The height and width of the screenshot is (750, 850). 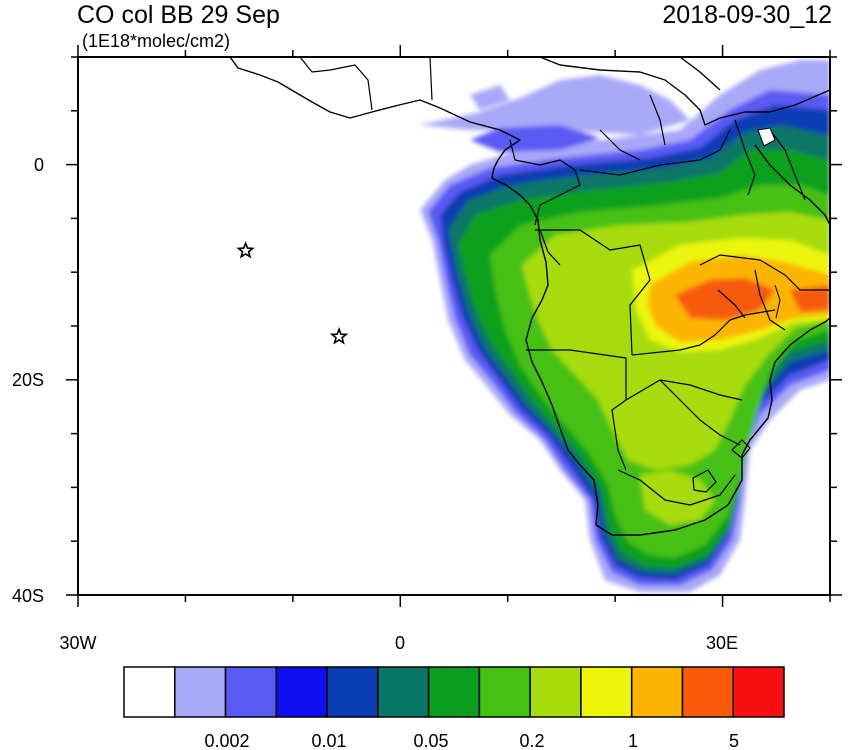 I want to click on x-tick-label-30w: 30W, so click(x=77, y=643).